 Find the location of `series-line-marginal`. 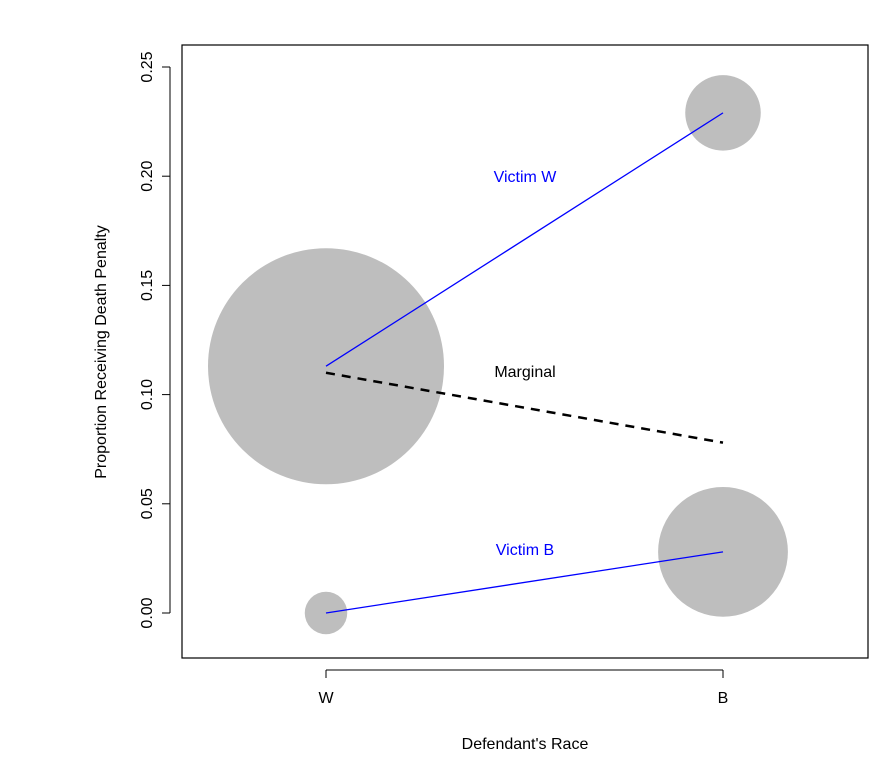

series-line-marginal is located at coordinates (524, 407).